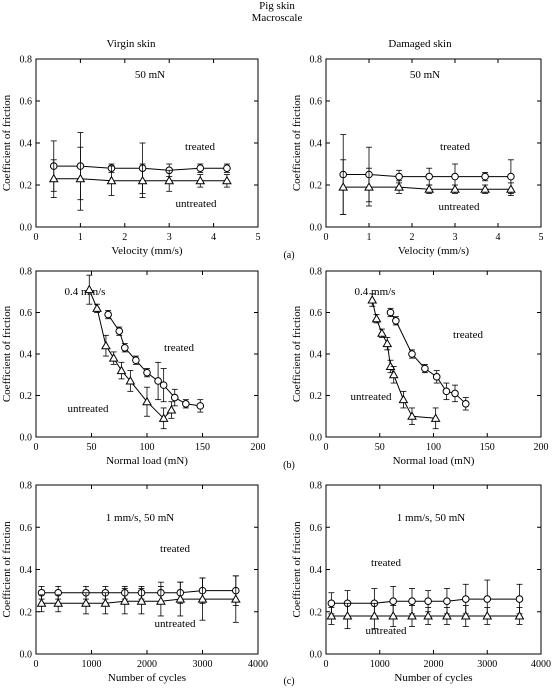 This screenshot has height=688, width=554. I want to click on y-tick-label: 0.8, so click(26, 486).